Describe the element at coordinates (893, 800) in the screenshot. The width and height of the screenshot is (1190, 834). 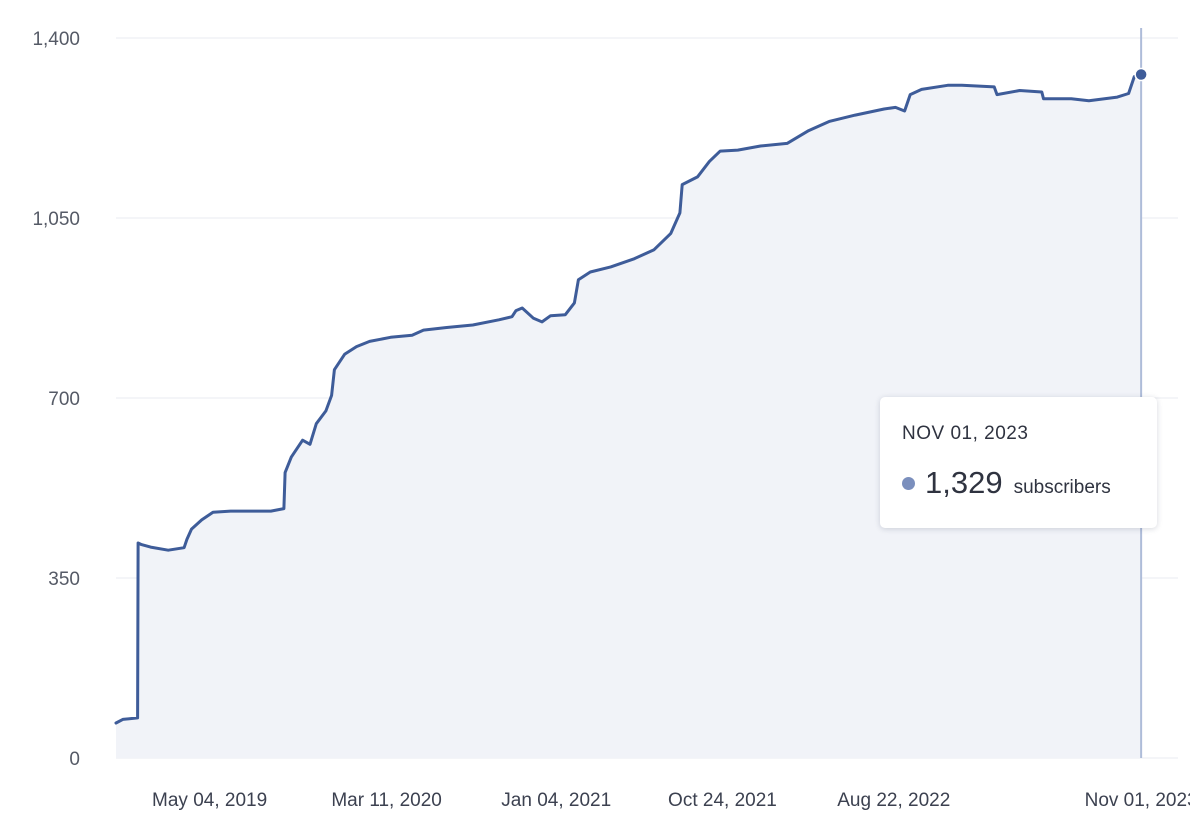
I see `x-tick-label: Aug 22, 2022` at that location.